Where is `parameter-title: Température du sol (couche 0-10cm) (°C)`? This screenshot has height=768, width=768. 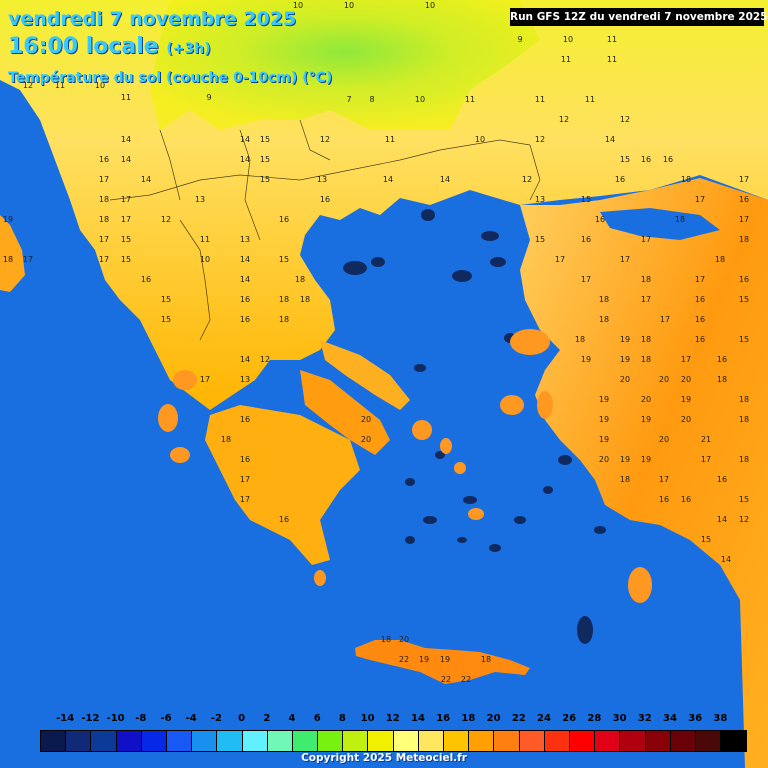 parameter-title: Température du sol (couche 0-10cm) (°C) is located at coordinates (170, 78).